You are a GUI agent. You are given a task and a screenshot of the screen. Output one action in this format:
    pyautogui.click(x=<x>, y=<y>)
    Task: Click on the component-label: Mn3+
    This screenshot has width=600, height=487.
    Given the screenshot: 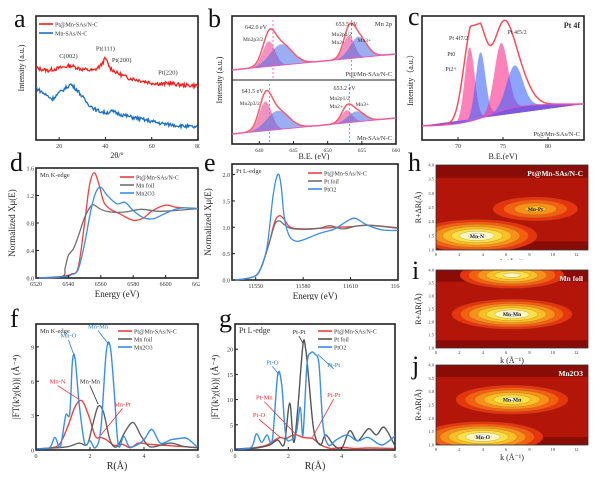 What is the action you would take?
    pyautogui.click(x=365, y=41)
    